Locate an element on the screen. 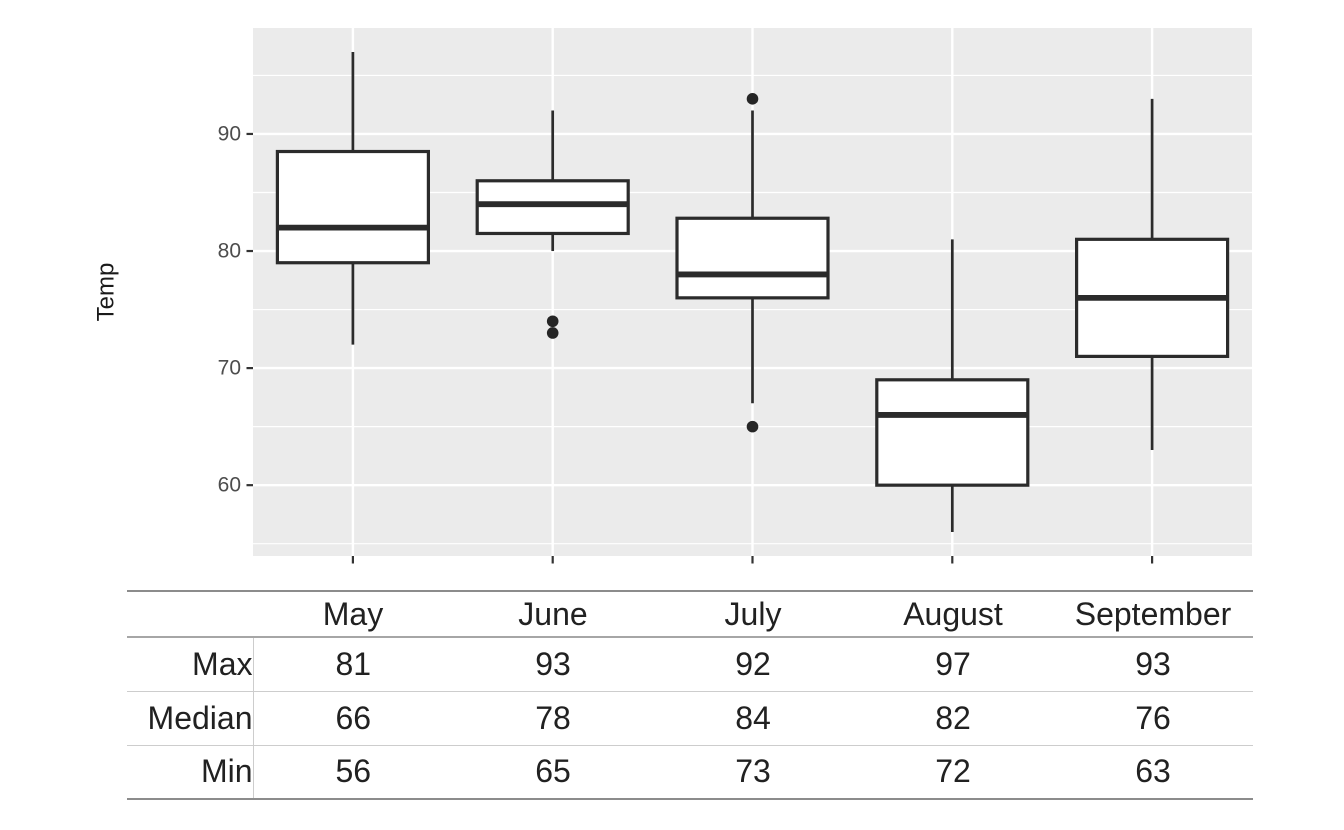 This screenshot has width=1344, height=830. header-may: May is located at coordinates (353, 613).